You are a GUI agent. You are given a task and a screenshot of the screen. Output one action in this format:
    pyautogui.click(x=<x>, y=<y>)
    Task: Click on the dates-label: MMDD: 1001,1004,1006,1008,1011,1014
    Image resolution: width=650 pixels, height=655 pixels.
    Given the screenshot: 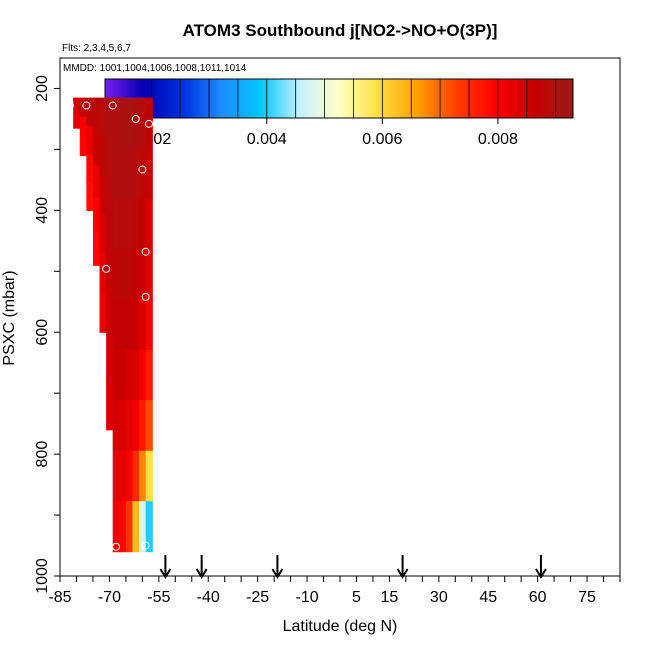 What is the action you would take?
    pyautogui.click(x=155, y=68)
    